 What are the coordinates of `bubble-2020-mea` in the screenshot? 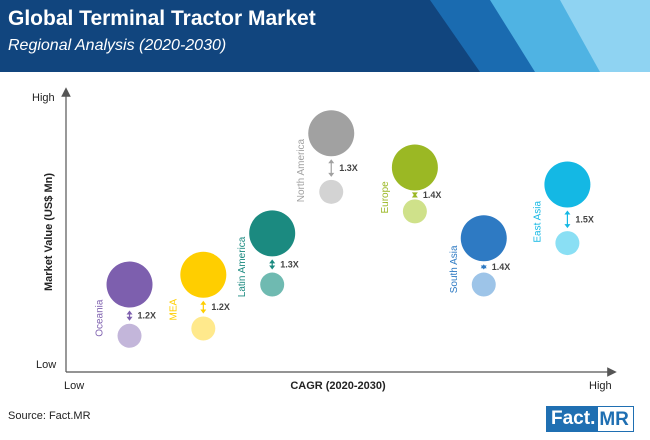 It's located at (203, 328).